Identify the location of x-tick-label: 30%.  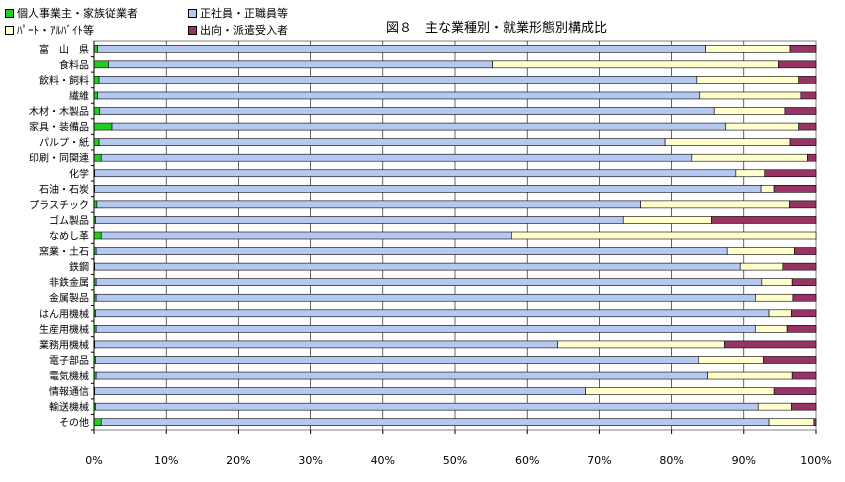
(310, 460).